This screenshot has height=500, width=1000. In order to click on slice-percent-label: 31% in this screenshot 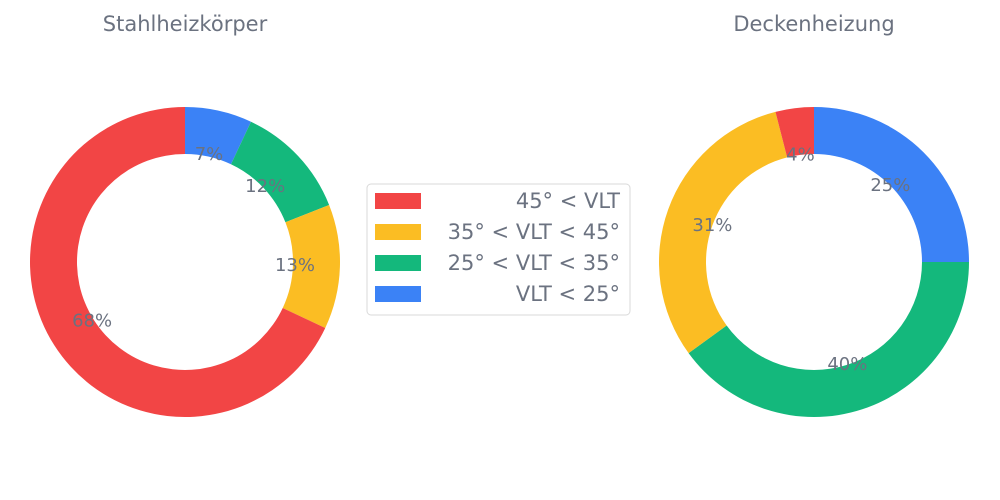, I will do `click(712, 225)`.